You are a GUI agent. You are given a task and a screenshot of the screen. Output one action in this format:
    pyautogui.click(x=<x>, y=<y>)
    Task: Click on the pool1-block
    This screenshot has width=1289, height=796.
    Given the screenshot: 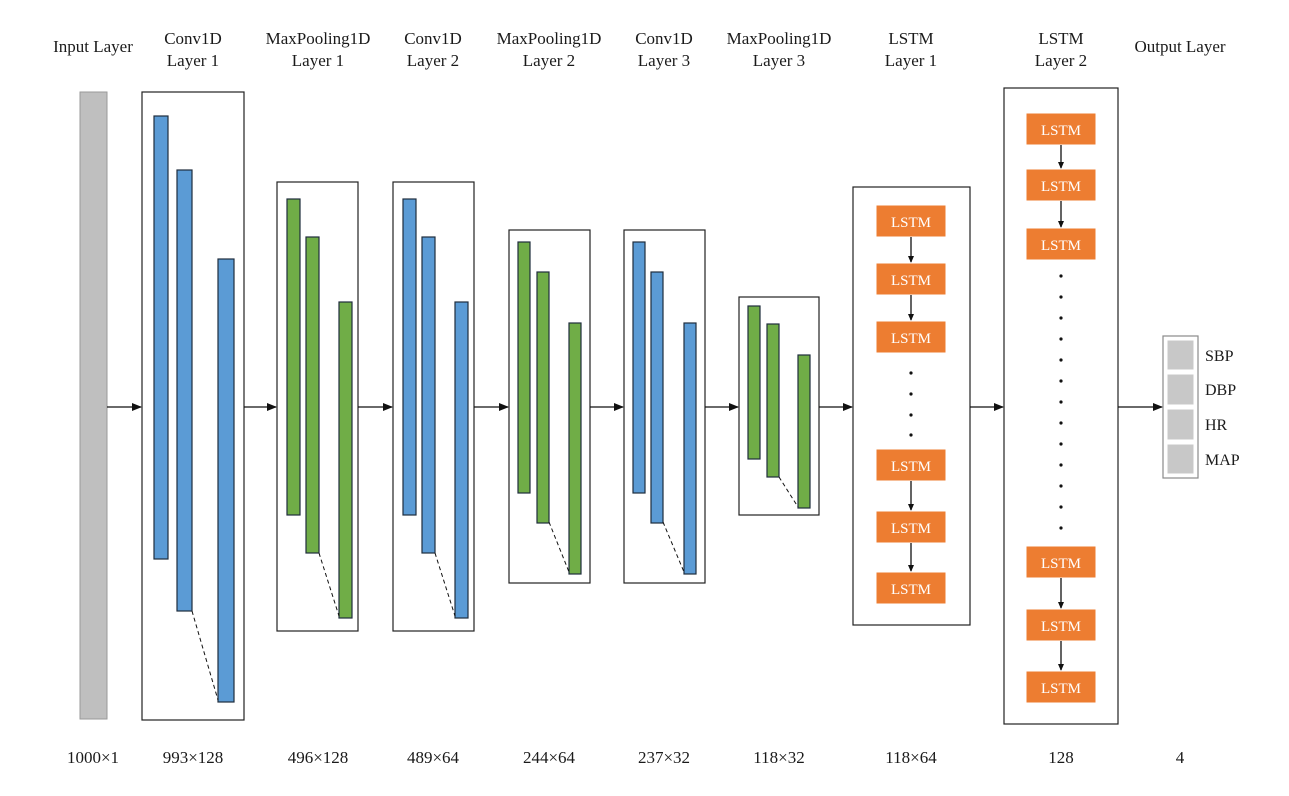 What is the action you would take?
    pyautogui.click(x=317, y=406)
    